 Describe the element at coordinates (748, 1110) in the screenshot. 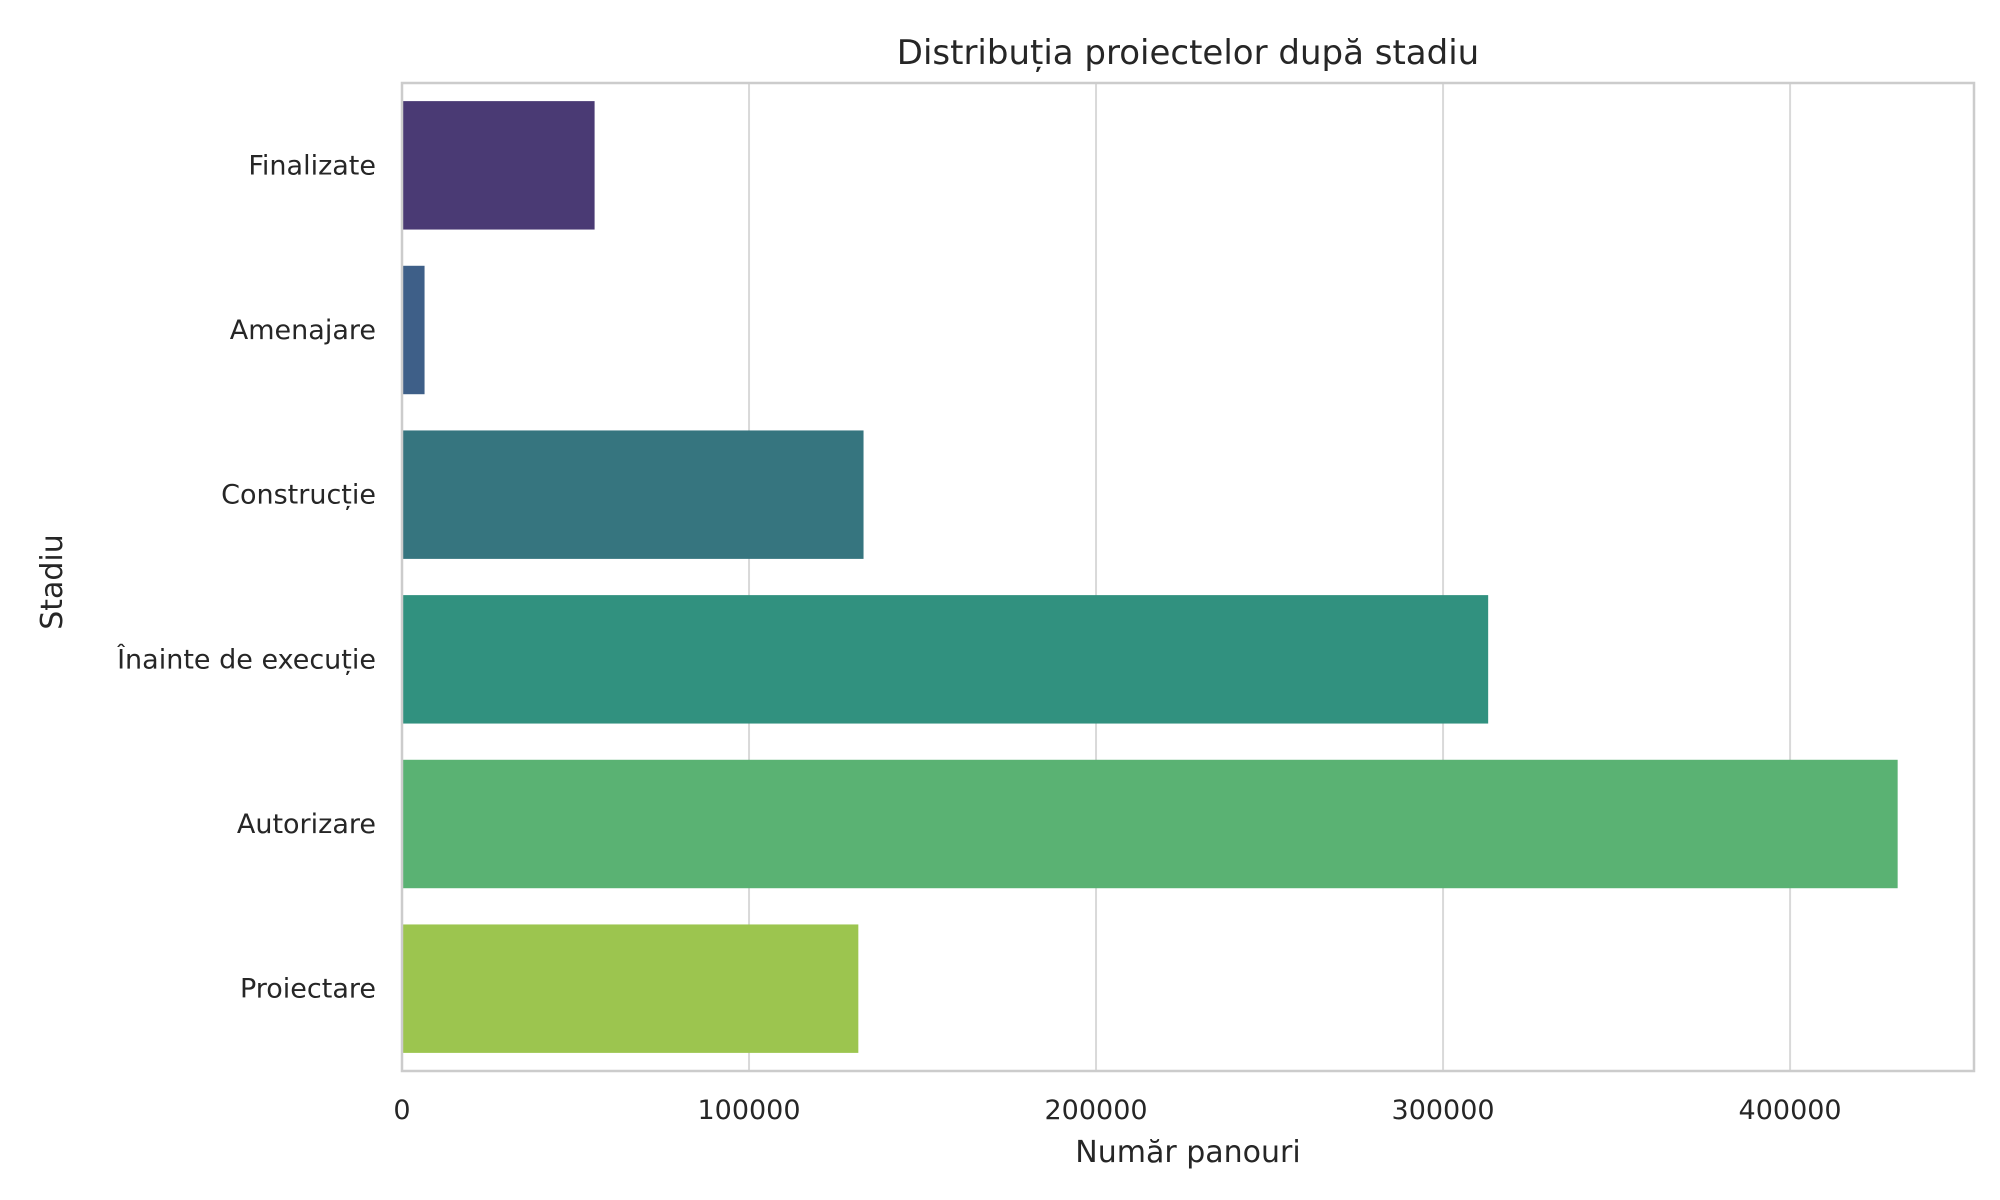

I see `x-tick-label: 100000` at that location.